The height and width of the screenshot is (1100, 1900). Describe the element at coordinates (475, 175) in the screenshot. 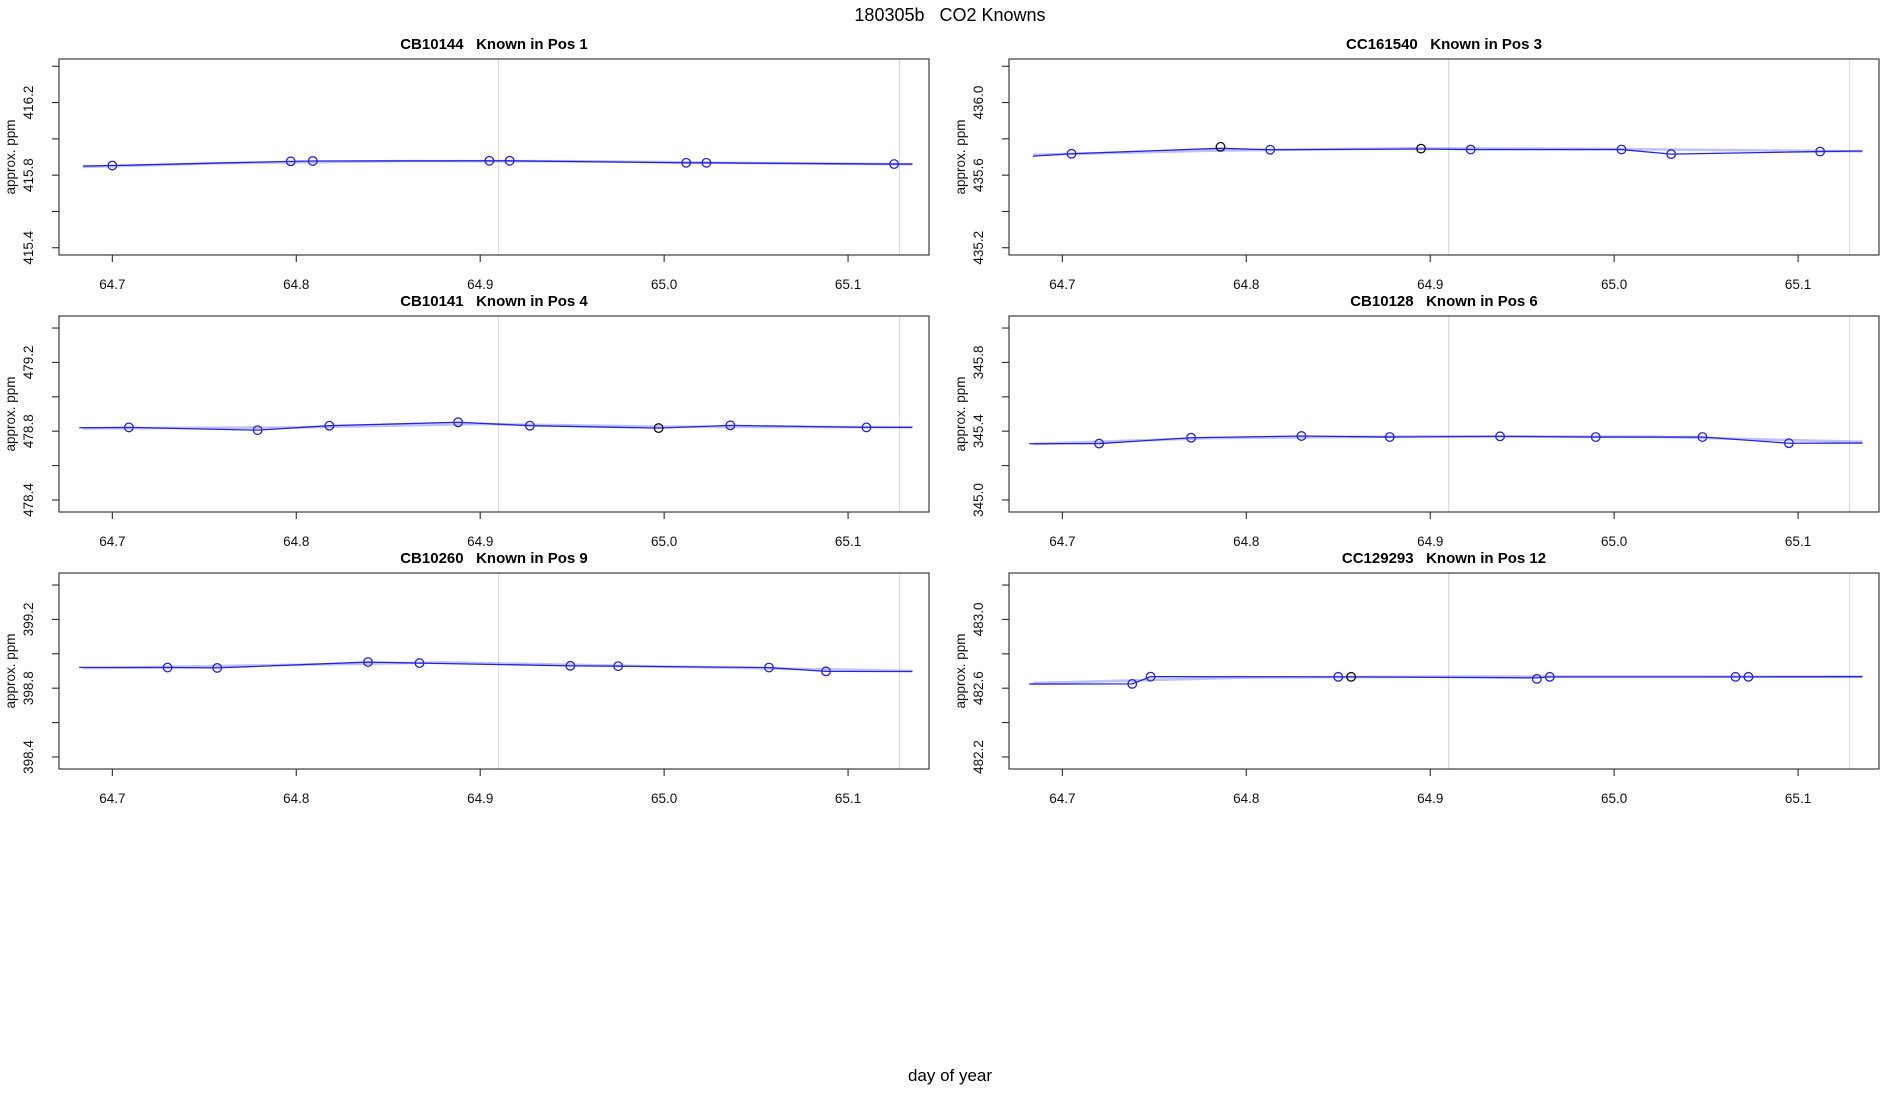

I see `panel: 64.7 64.8 64.9 65.0 65.1 415.4 415.8 416.2` at that location.